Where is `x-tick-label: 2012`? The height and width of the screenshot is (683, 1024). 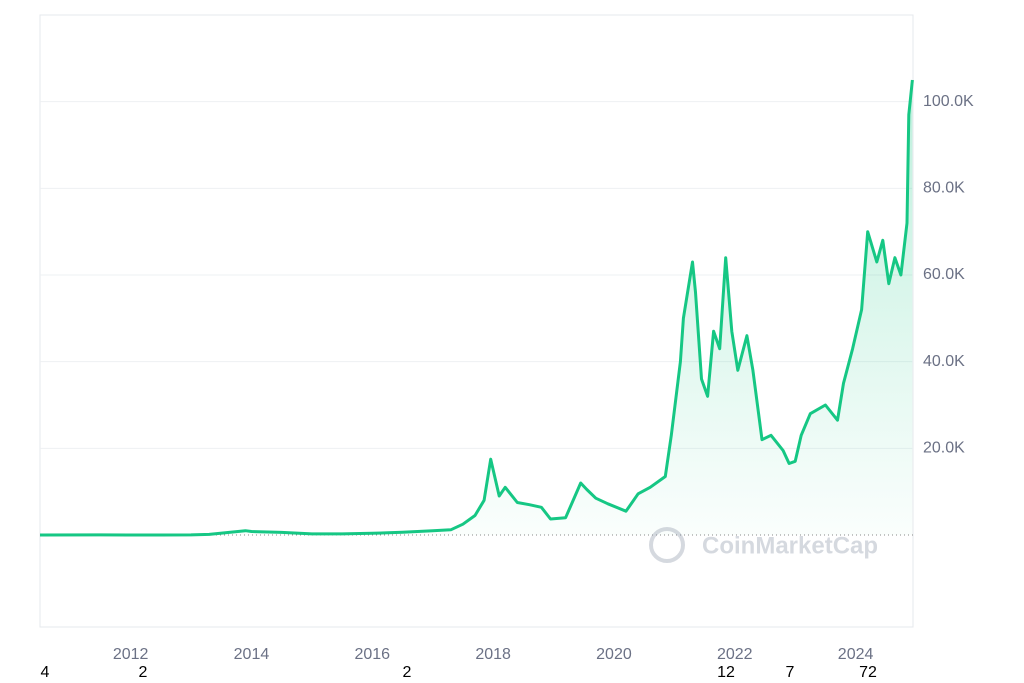 x-tick-label: 2012 is located at coordinates (131, 654).